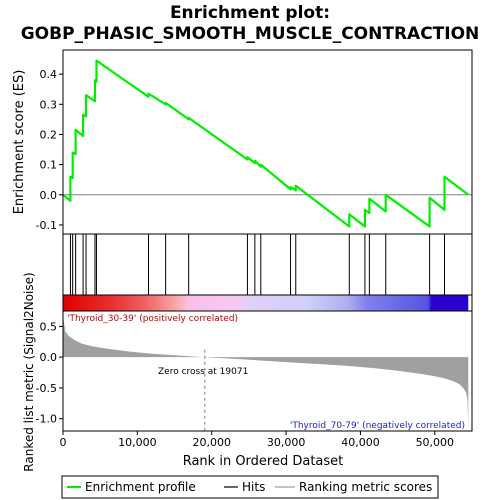  Describe the element at coordinates (49, 134) in the screenshot. I see `es-y-tick-label: 0.2` at that location.